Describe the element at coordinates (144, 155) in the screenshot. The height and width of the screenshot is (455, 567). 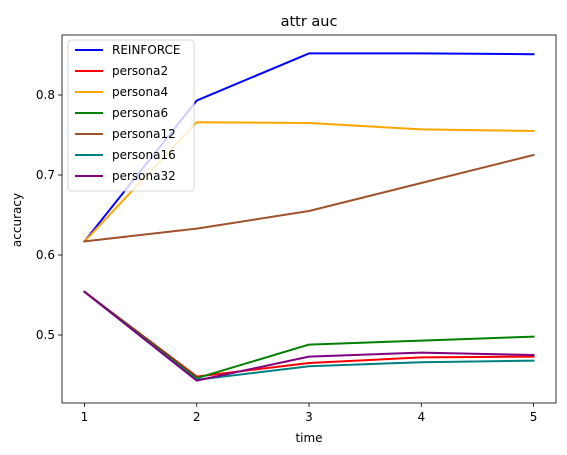
I see `legend-label: persona16` at that location.